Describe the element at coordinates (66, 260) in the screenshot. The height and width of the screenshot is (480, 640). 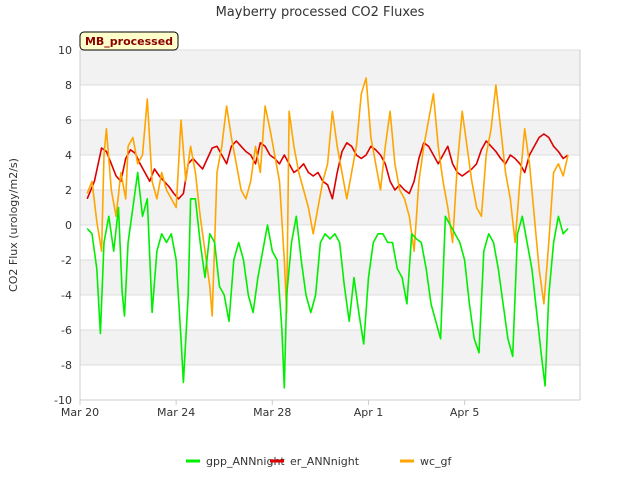
I see `y-tick-label: -2` at that location.